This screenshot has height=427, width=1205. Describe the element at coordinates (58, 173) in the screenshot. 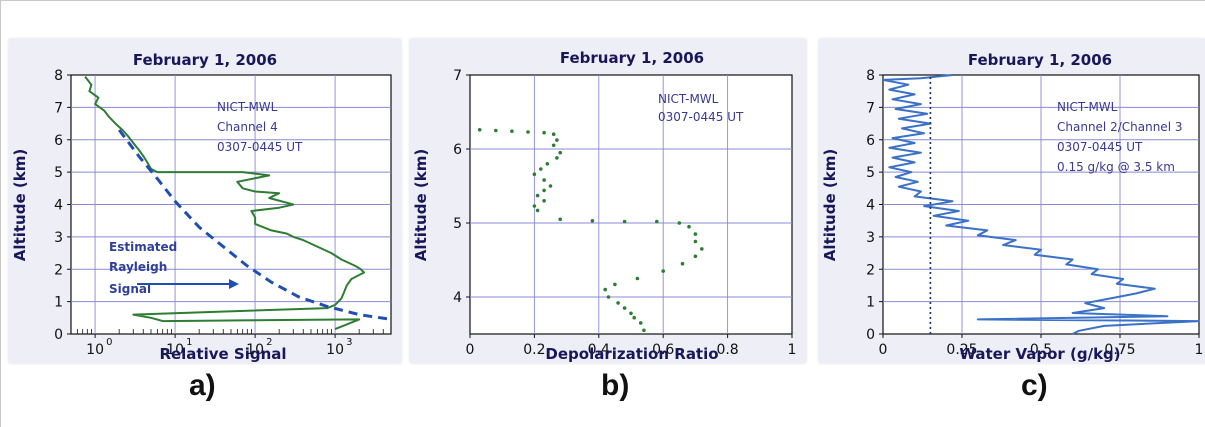

I see `chart-a-y-tick-label-5: 5` at that location.